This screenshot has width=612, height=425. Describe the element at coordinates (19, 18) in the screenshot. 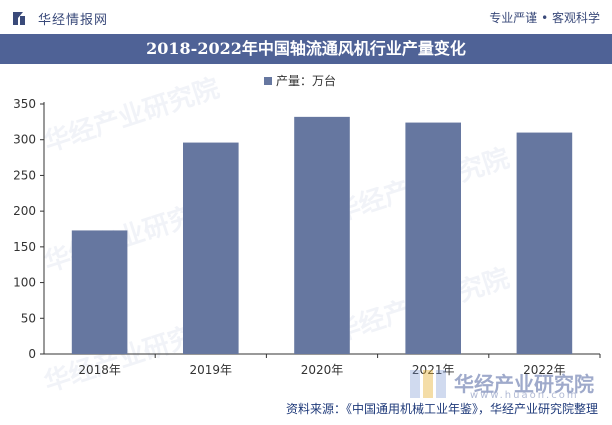

I see `bar-logo-icon` at that location.